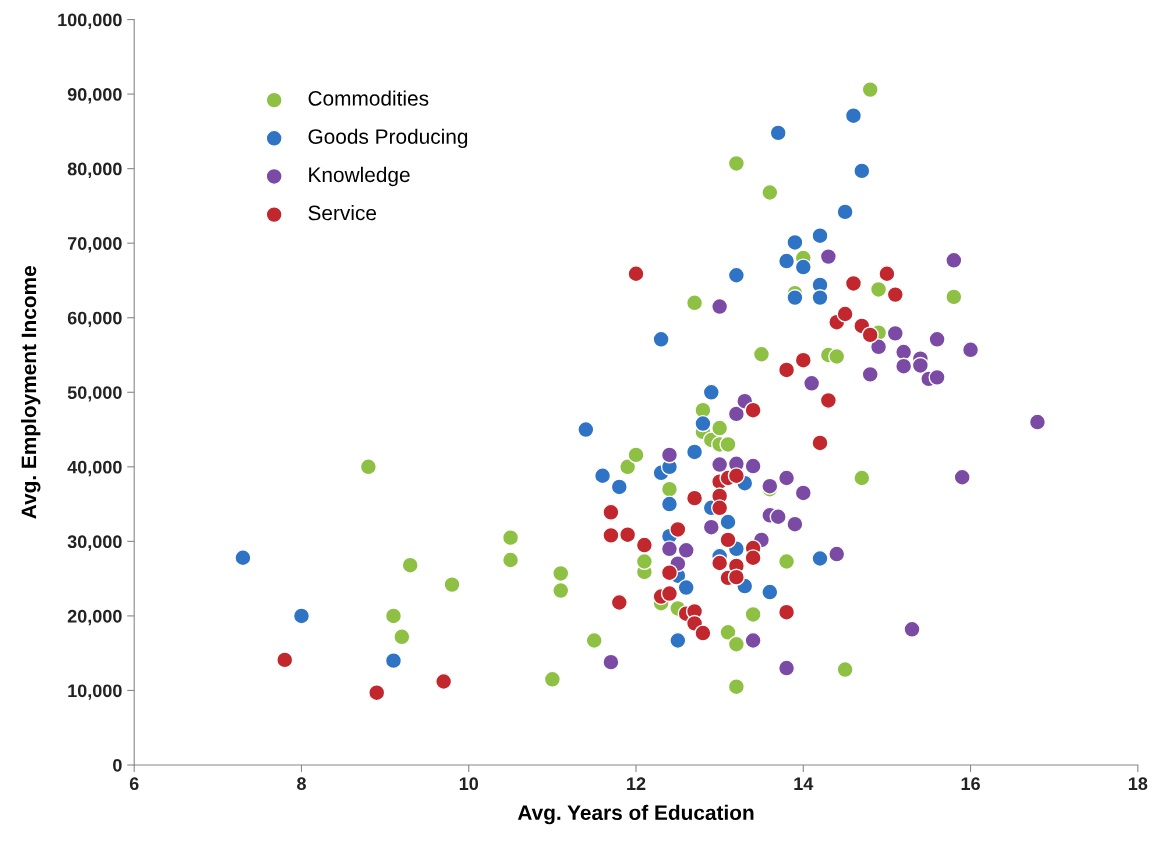 The width and height of the screenshot is (1167, 850). Describe the element at coordinates (94, 245) in the screenshot. I see `y-tick-label: 70,000` at that location.